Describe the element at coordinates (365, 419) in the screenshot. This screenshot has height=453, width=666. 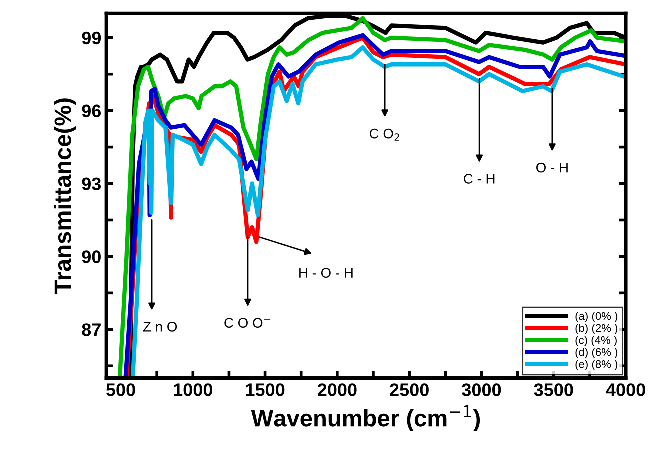
I see `x-axis-title: Wavenumber (cm$^{−1}$)` at that location.